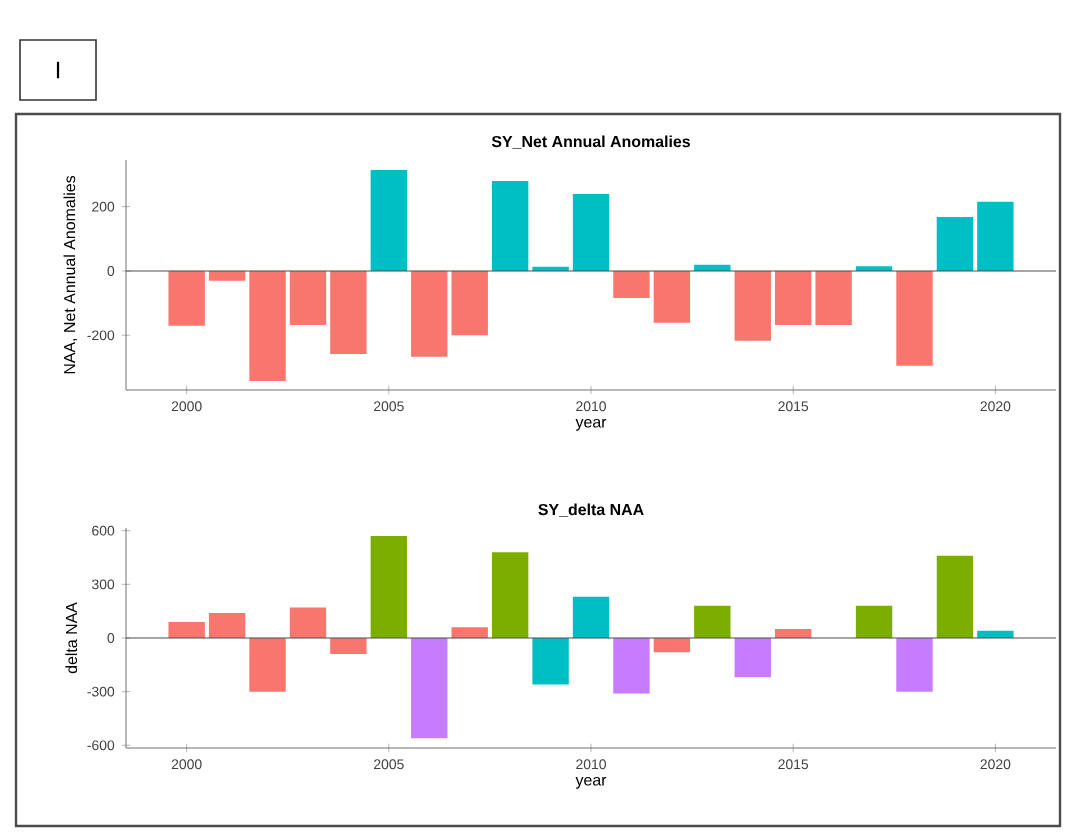 This screenshot has width=1078, height=838. I want to click on text: I, so click(58, 70).